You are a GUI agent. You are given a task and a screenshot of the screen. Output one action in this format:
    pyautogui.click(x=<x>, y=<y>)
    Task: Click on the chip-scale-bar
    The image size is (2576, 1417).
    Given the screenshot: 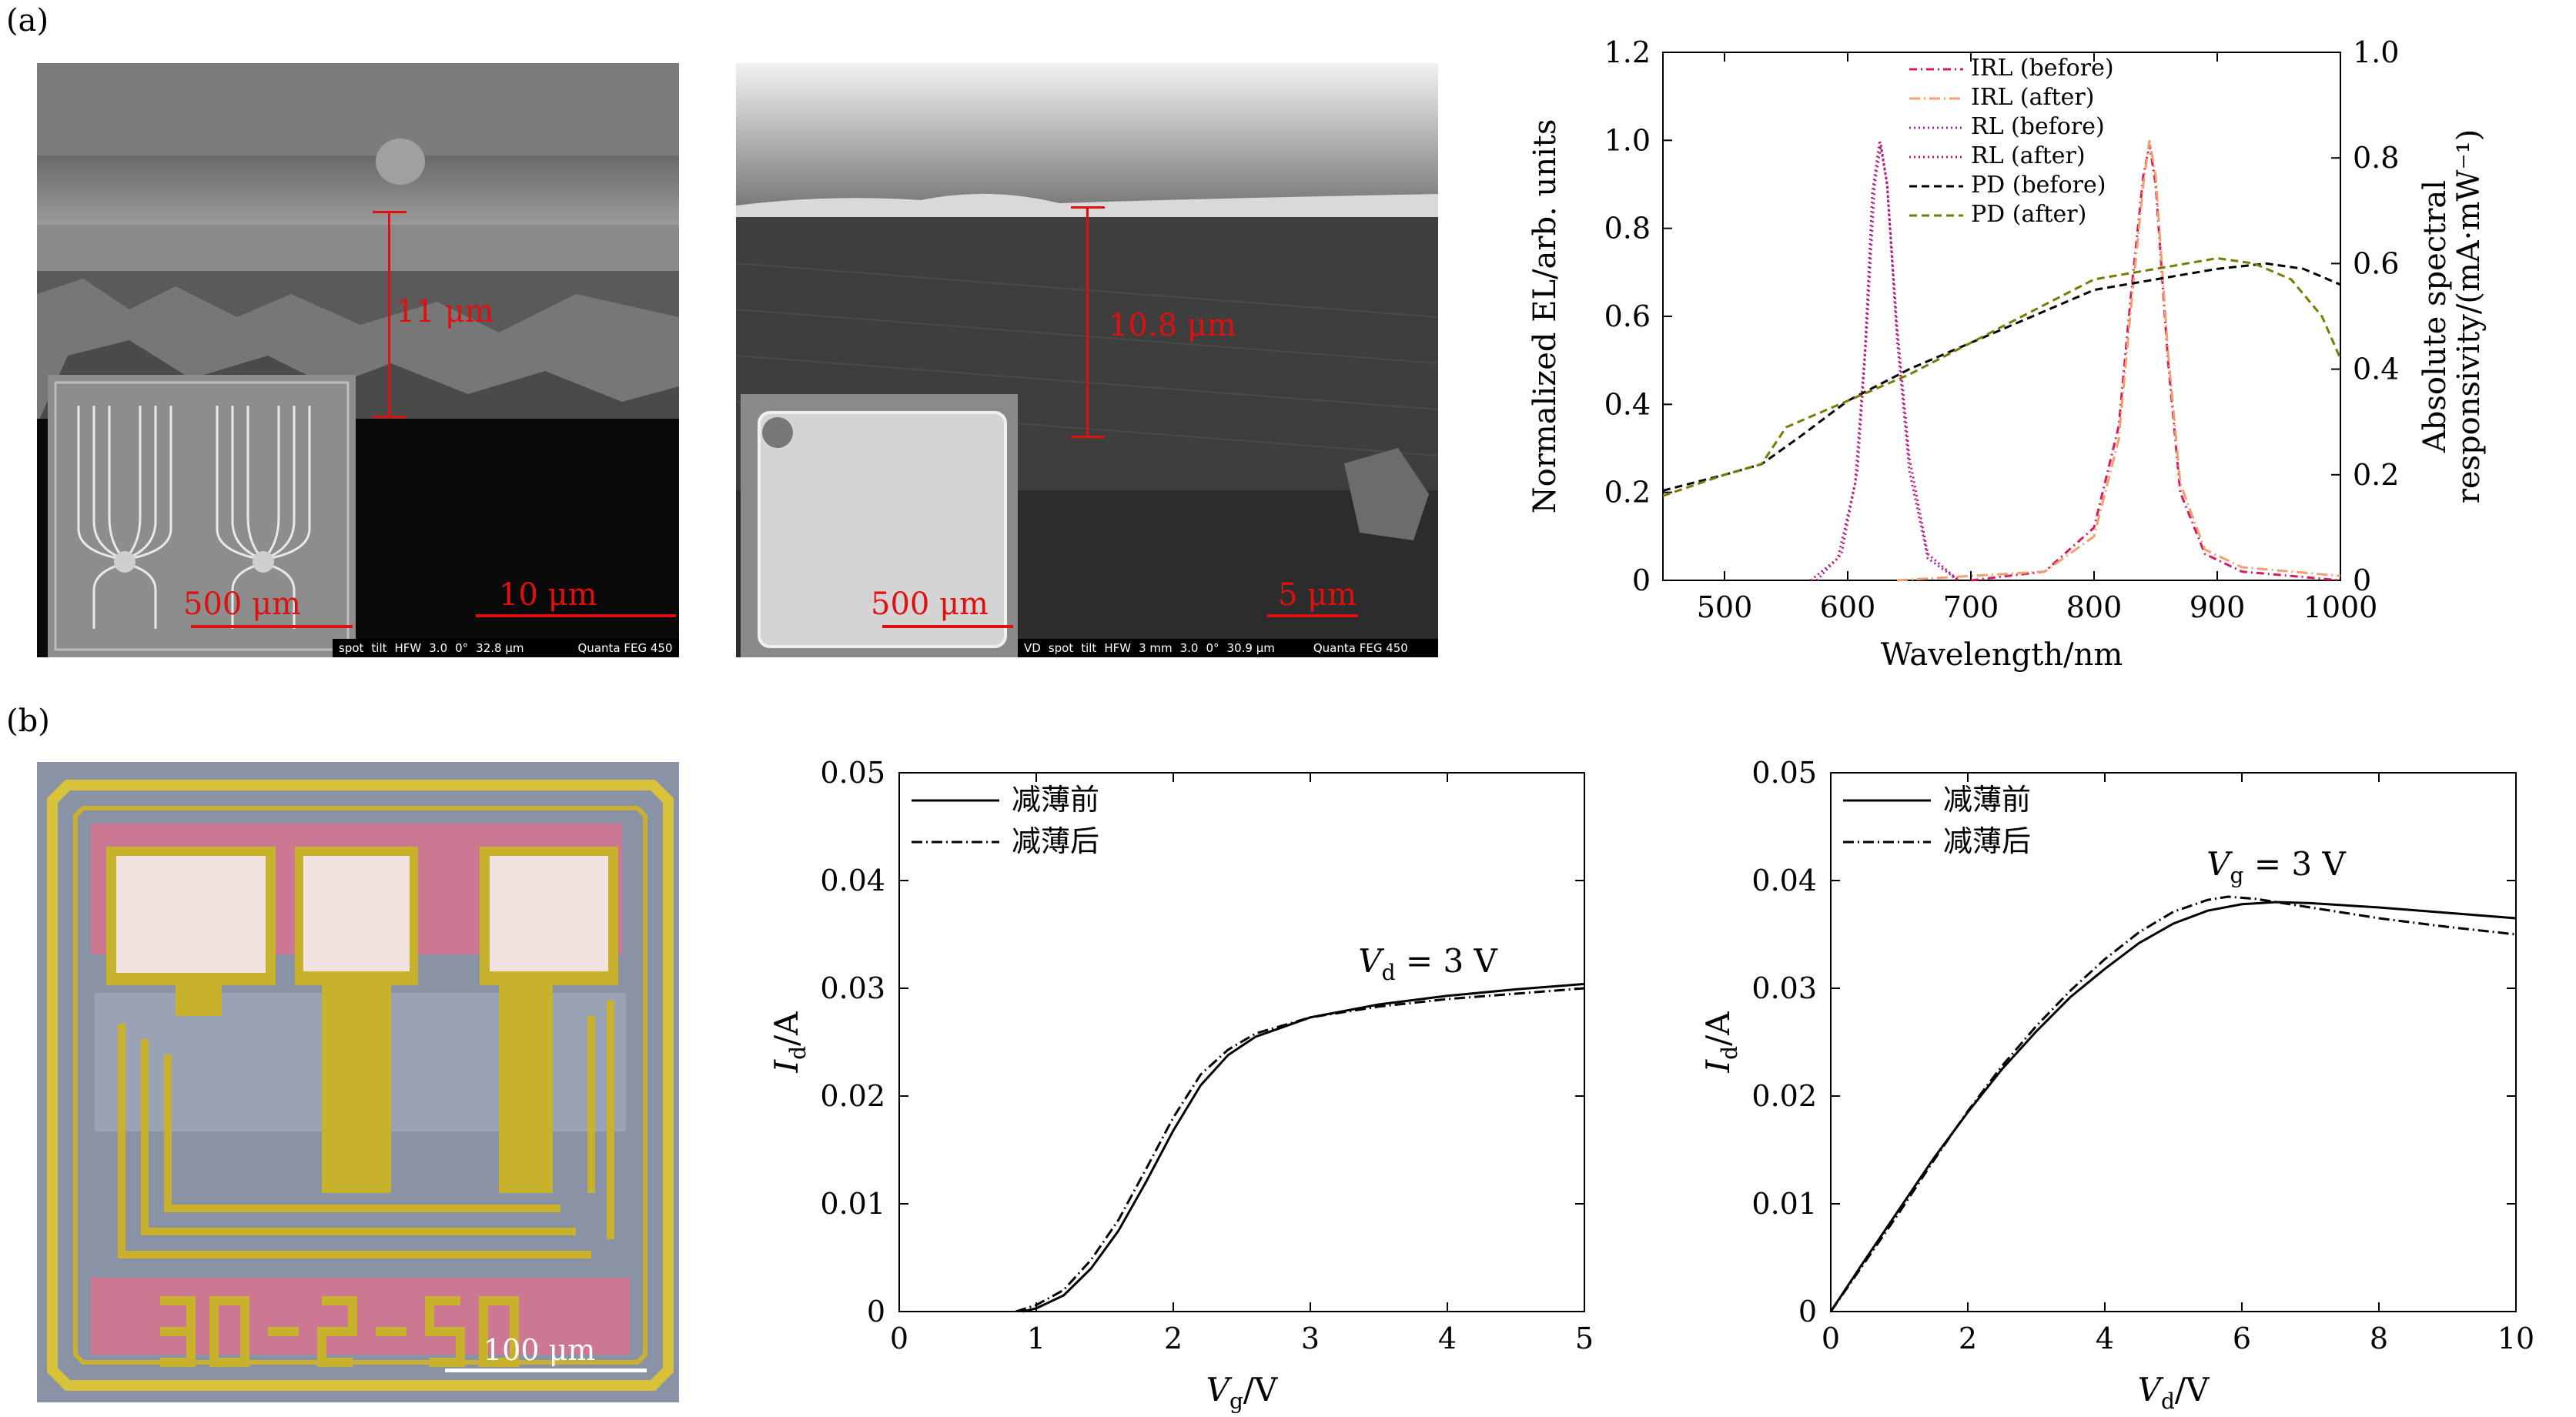 What is the action you would take?
    pyautogui.click(x=546, y=1370)
    